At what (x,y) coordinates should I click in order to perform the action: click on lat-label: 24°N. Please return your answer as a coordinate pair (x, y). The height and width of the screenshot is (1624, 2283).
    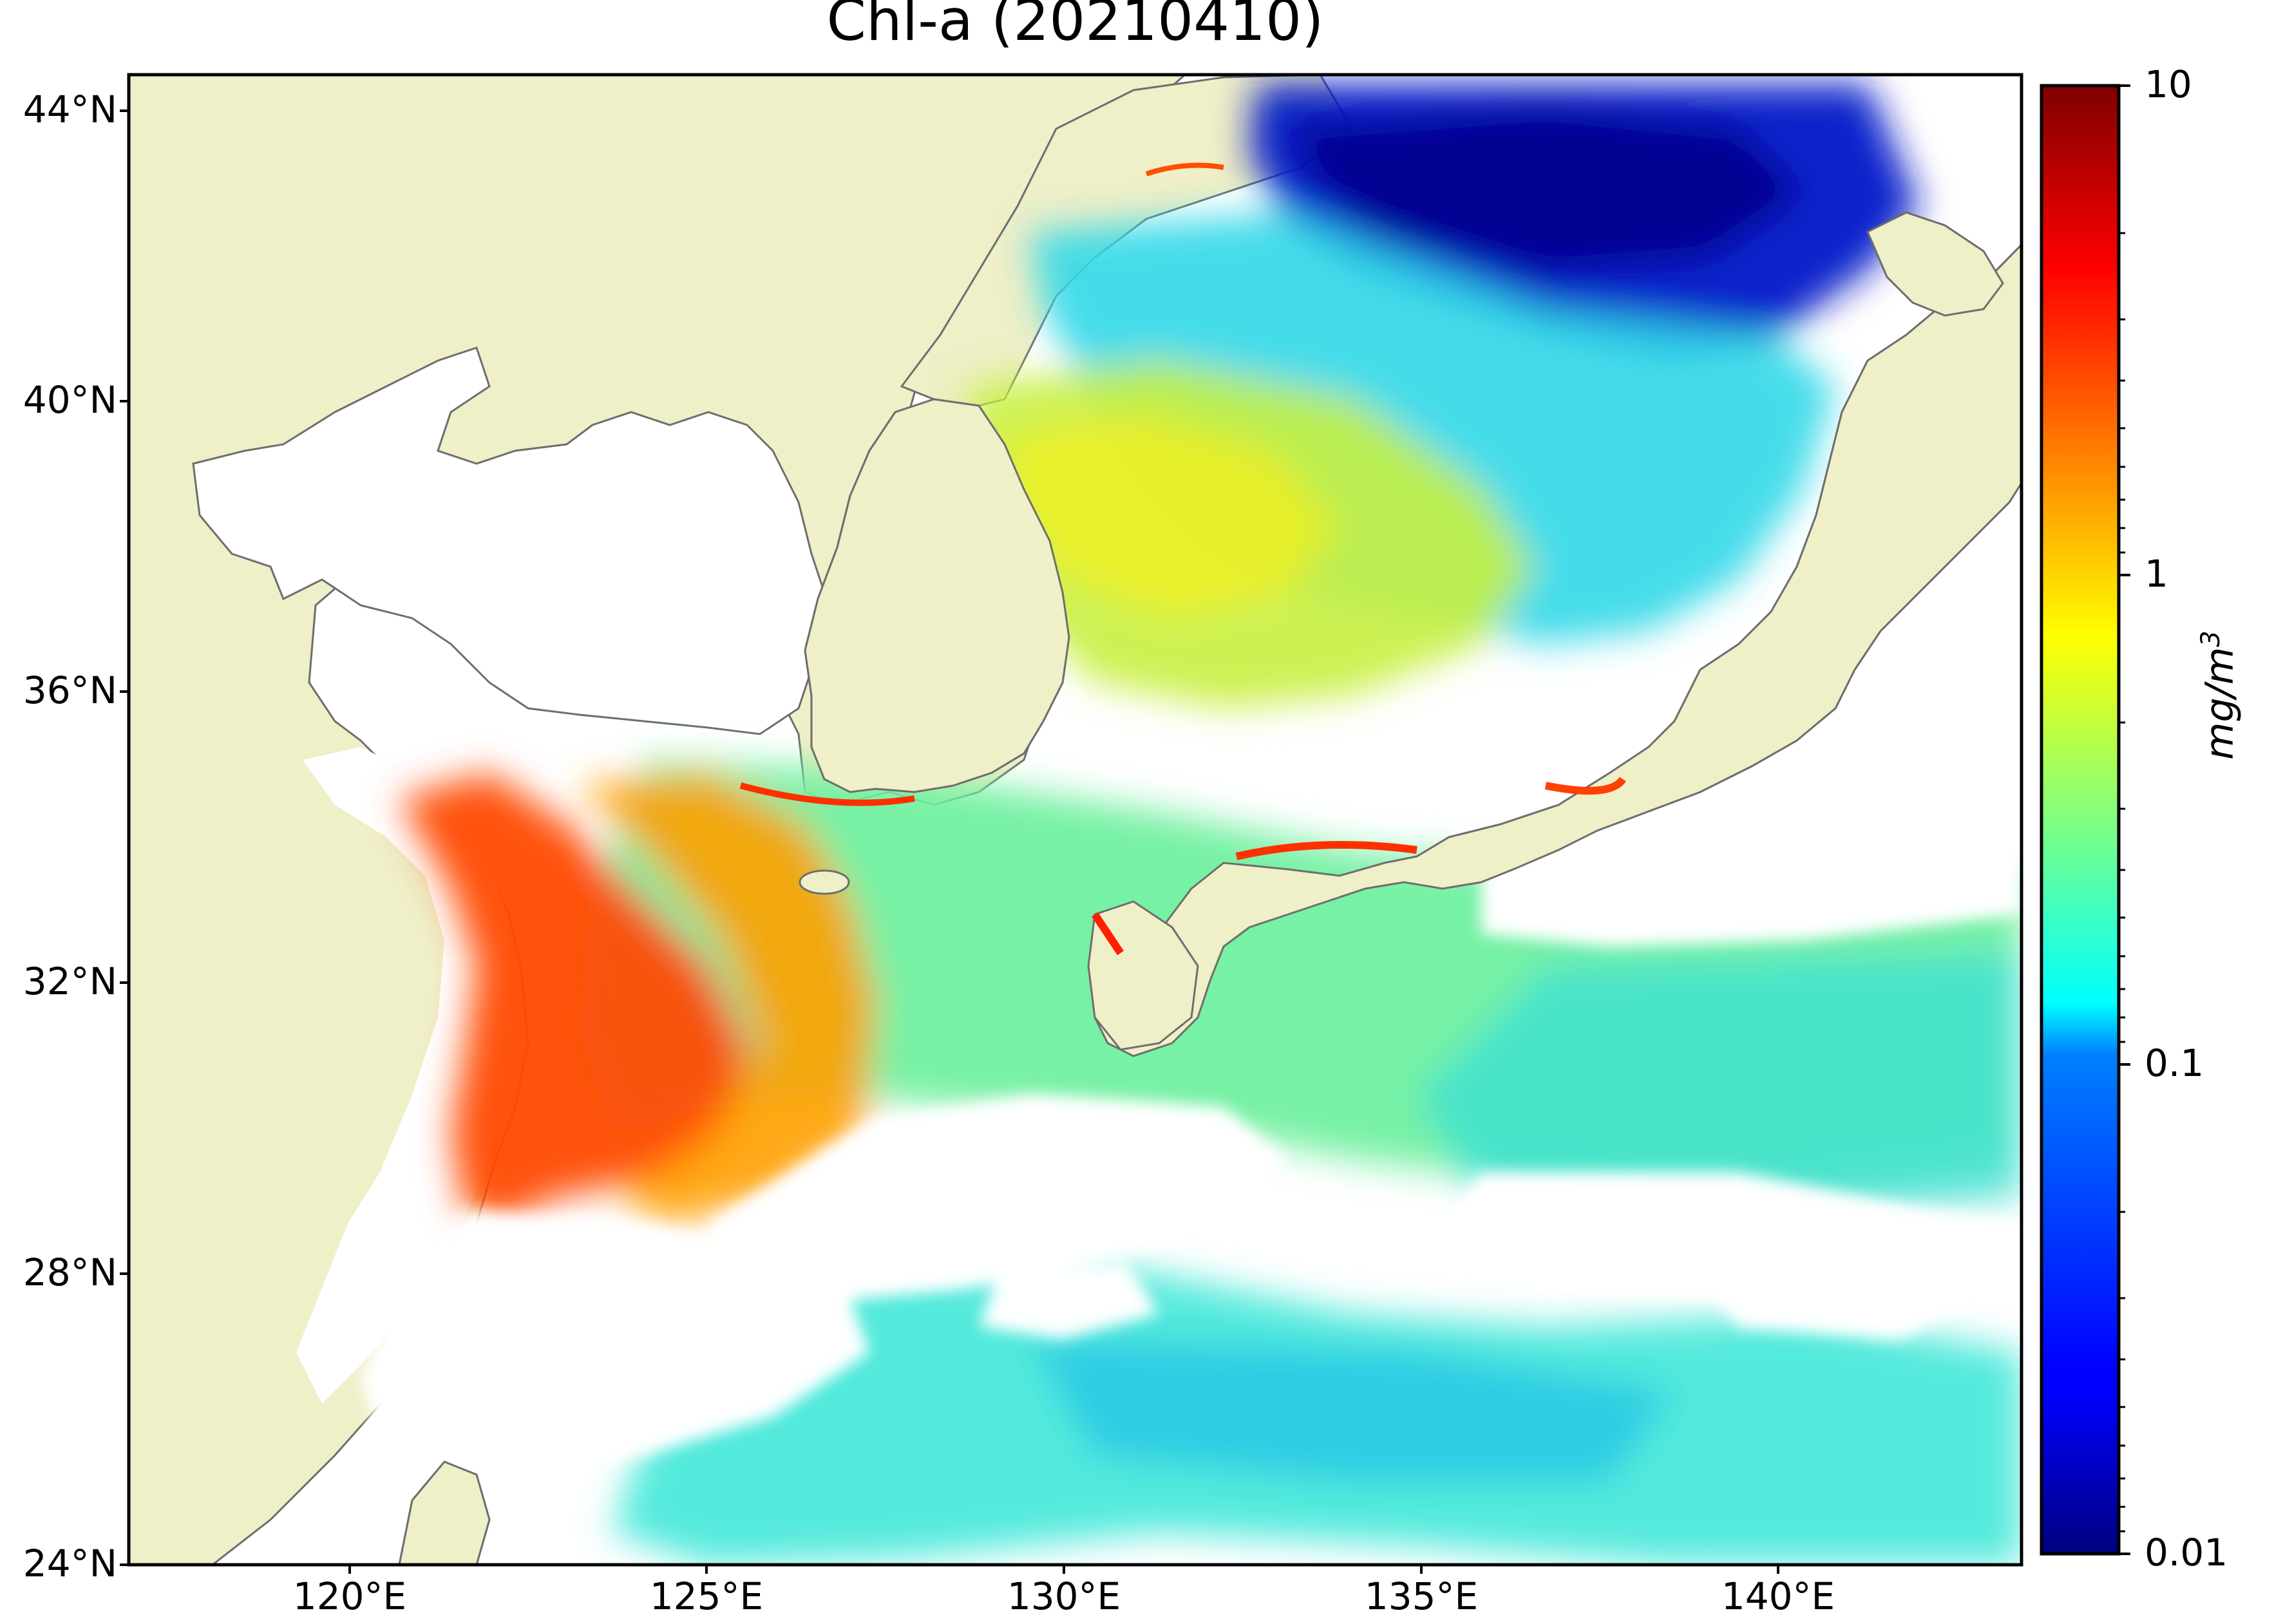
    Looking at the image, I should click on (70, 1564).